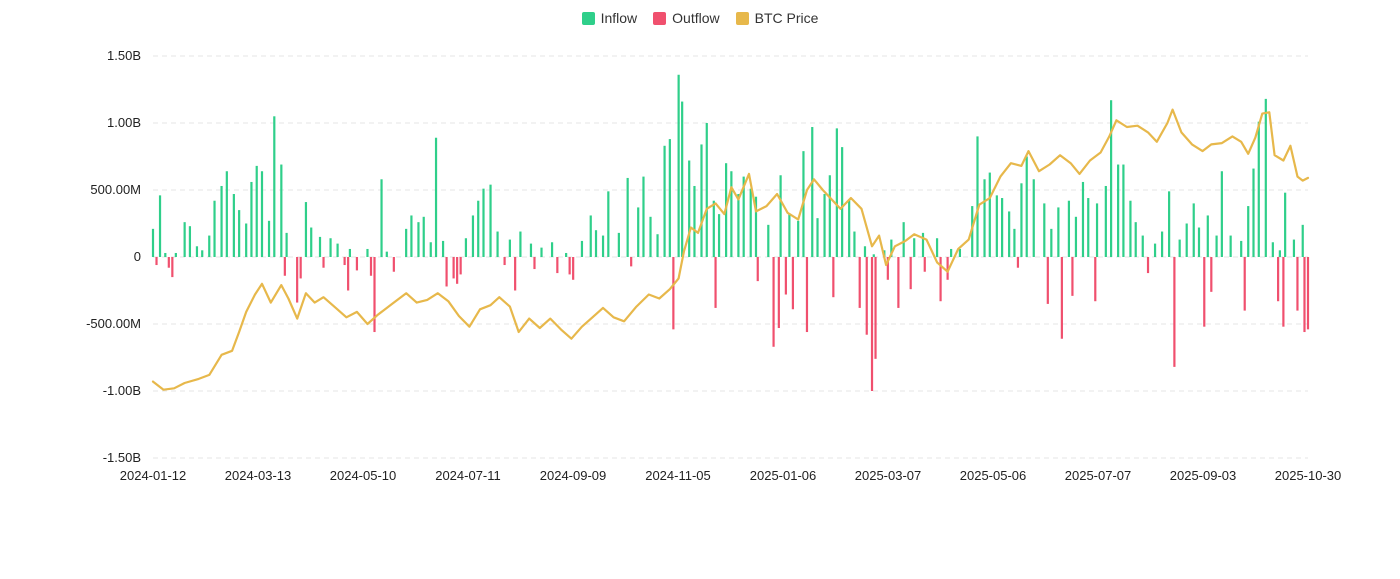 Image resolution: width=1400 pixels, height=579 pixels. What do you see at coordinates (696, 18) in the screenshot?
I see `legend-label-outflow: Outflow` at bounding box center [696, 18].